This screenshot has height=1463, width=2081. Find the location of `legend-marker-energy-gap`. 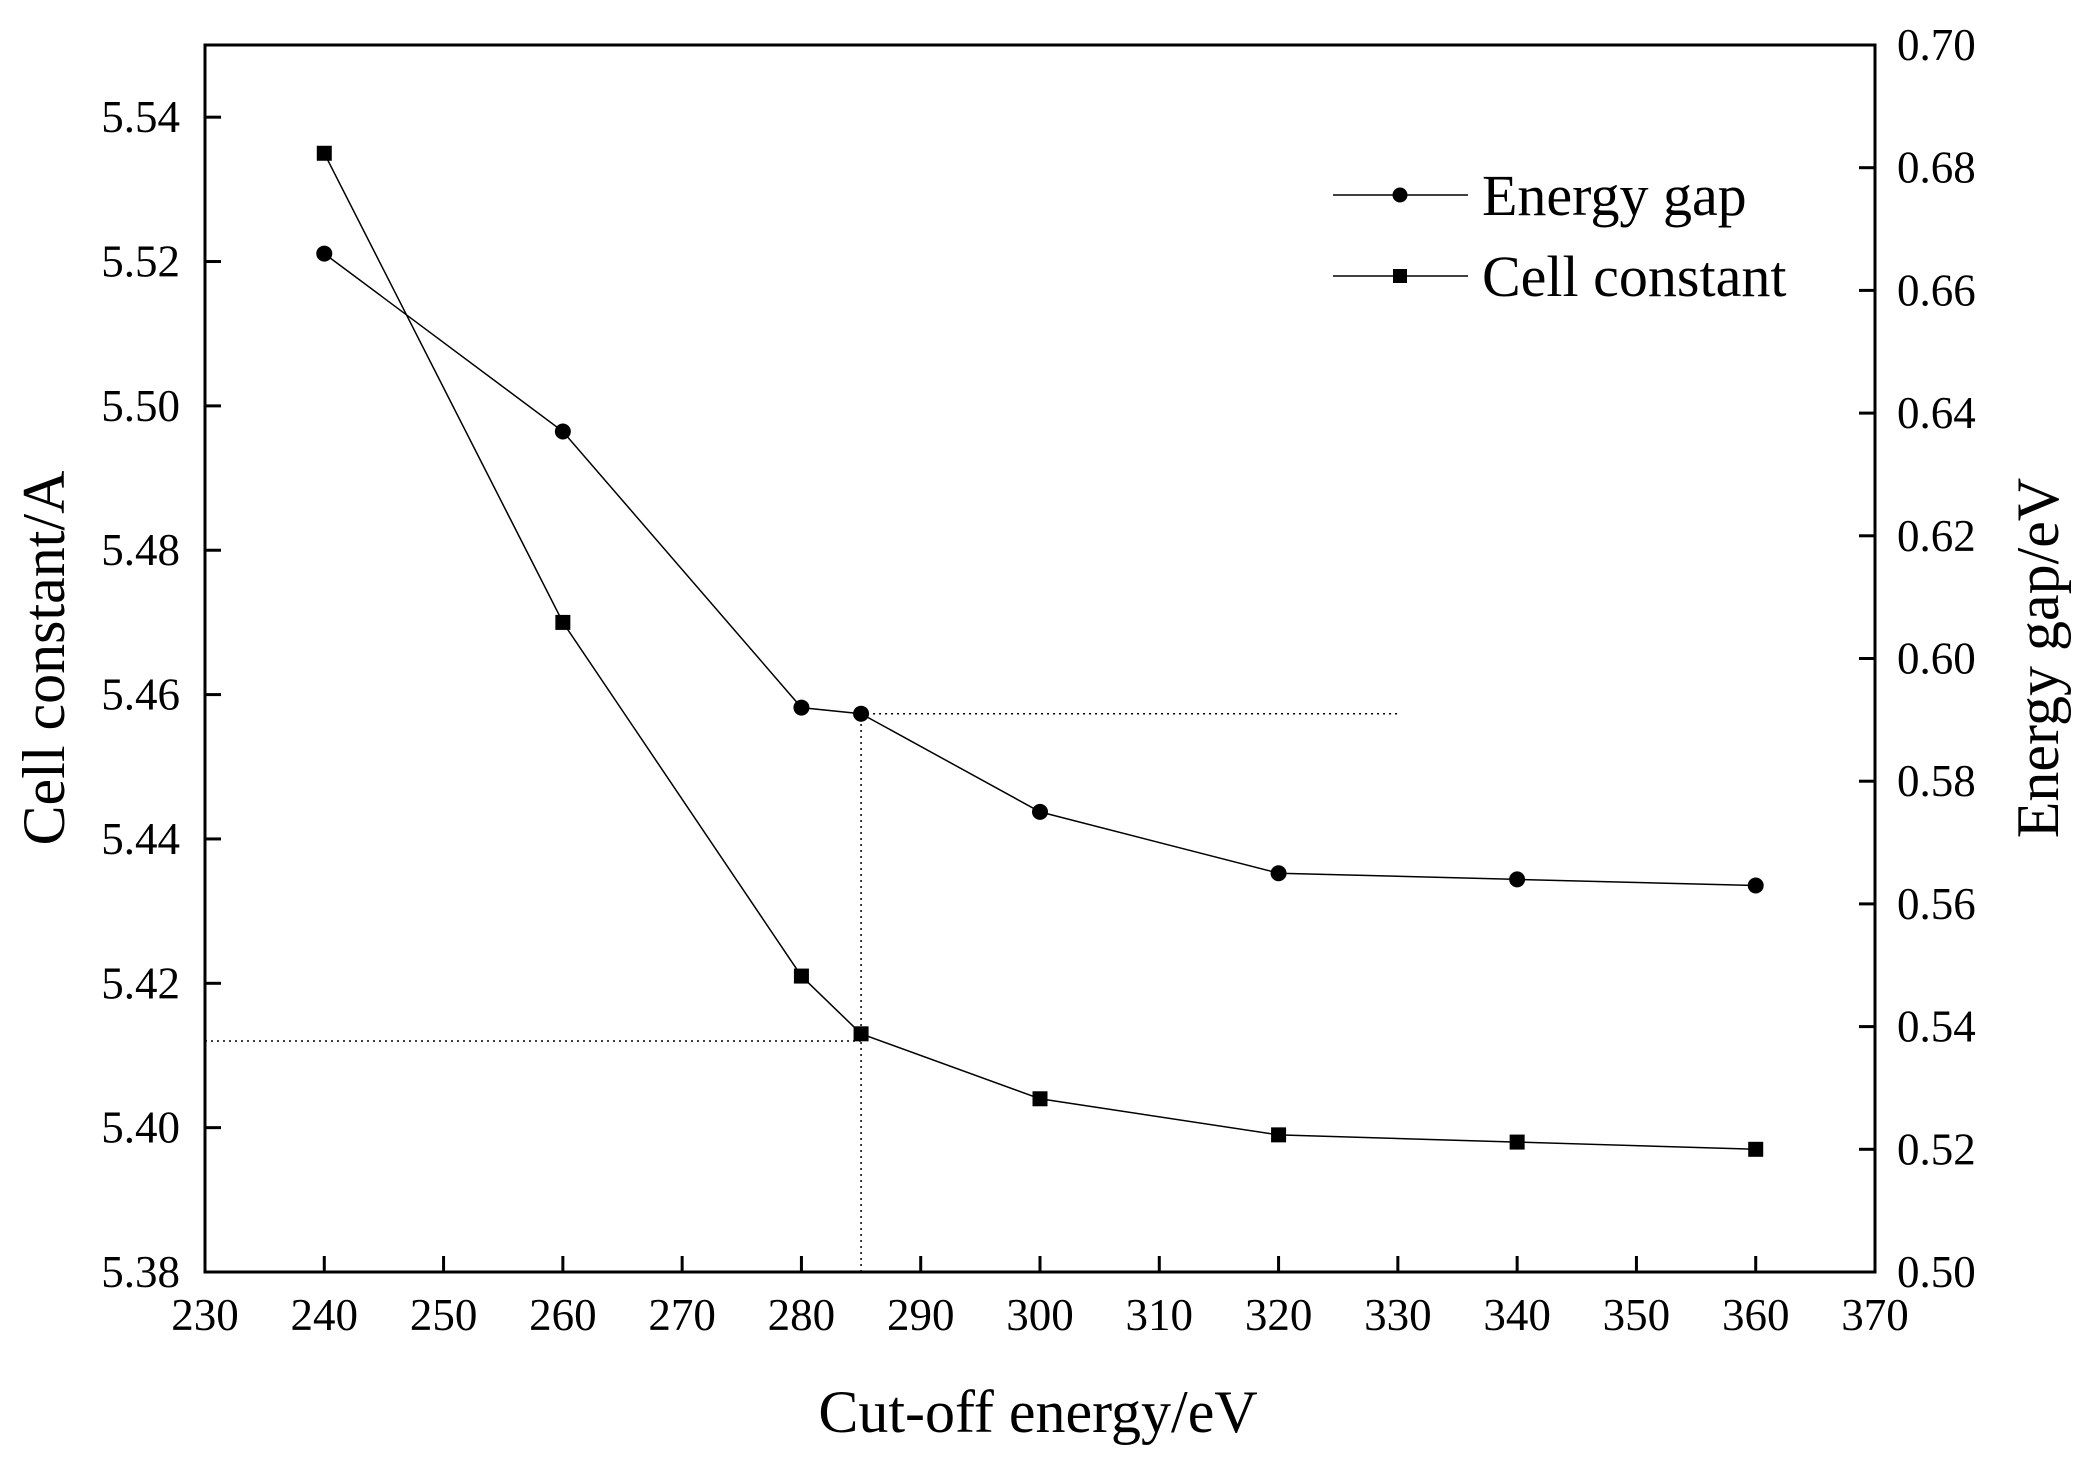

legend-marker-energy-gap is located at coordinates (1400, 195).